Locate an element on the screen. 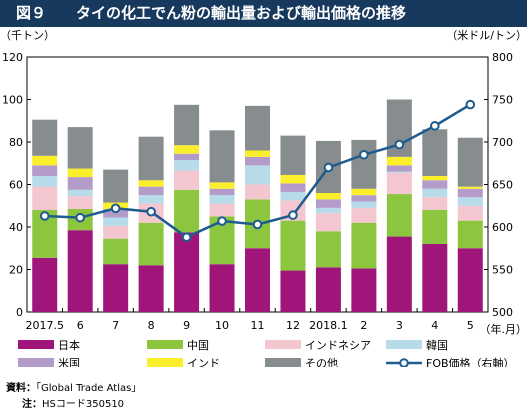  right-tick-label: 500 is located at coordinates (502, 312).